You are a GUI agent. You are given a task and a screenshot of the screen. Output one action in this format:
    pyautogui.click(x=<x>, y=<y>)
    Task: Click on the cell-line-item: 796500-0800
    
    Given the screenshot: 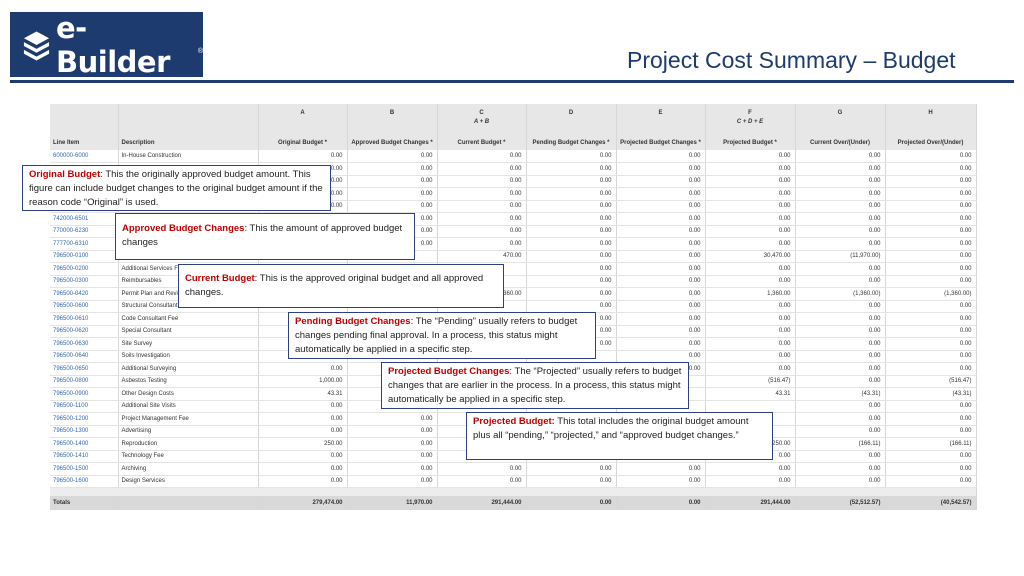 What is the action you would take?
    pyautogui.click(x=84, y=381)
    